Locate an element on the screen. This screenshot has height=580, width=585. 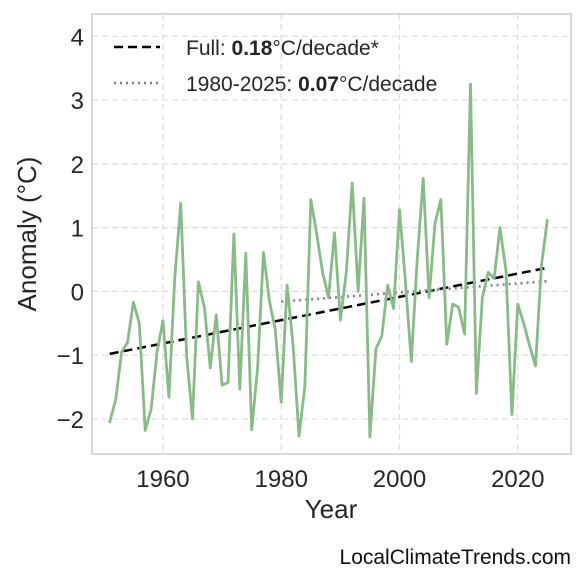
x-tick-label: 2000 is located at coordinates (399, 479).